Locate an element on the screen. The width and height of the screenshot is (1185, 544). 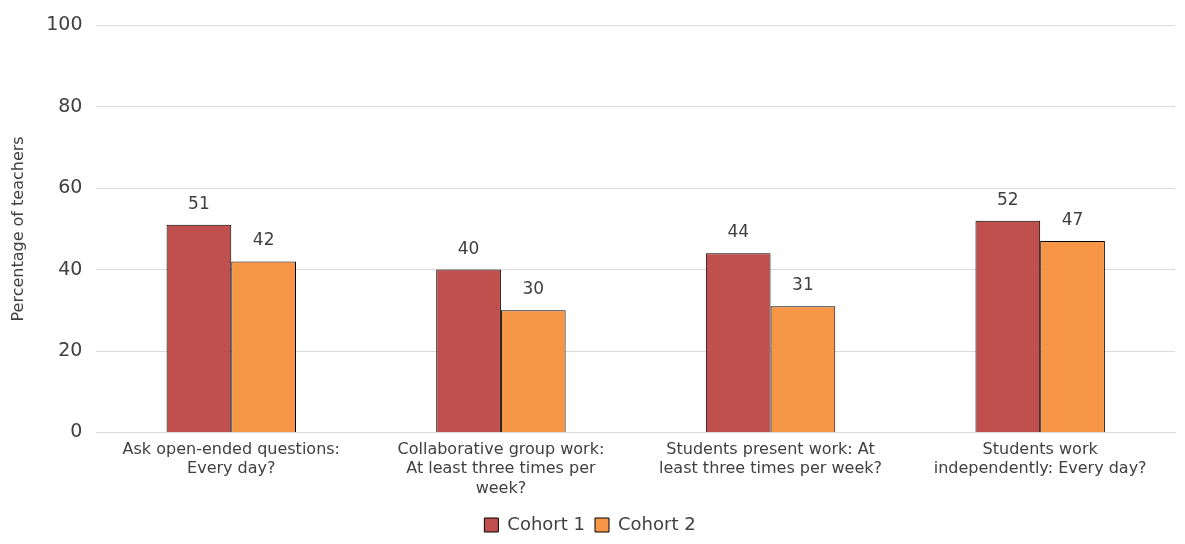
data-label: 30 is located at coordinates (533, 288).